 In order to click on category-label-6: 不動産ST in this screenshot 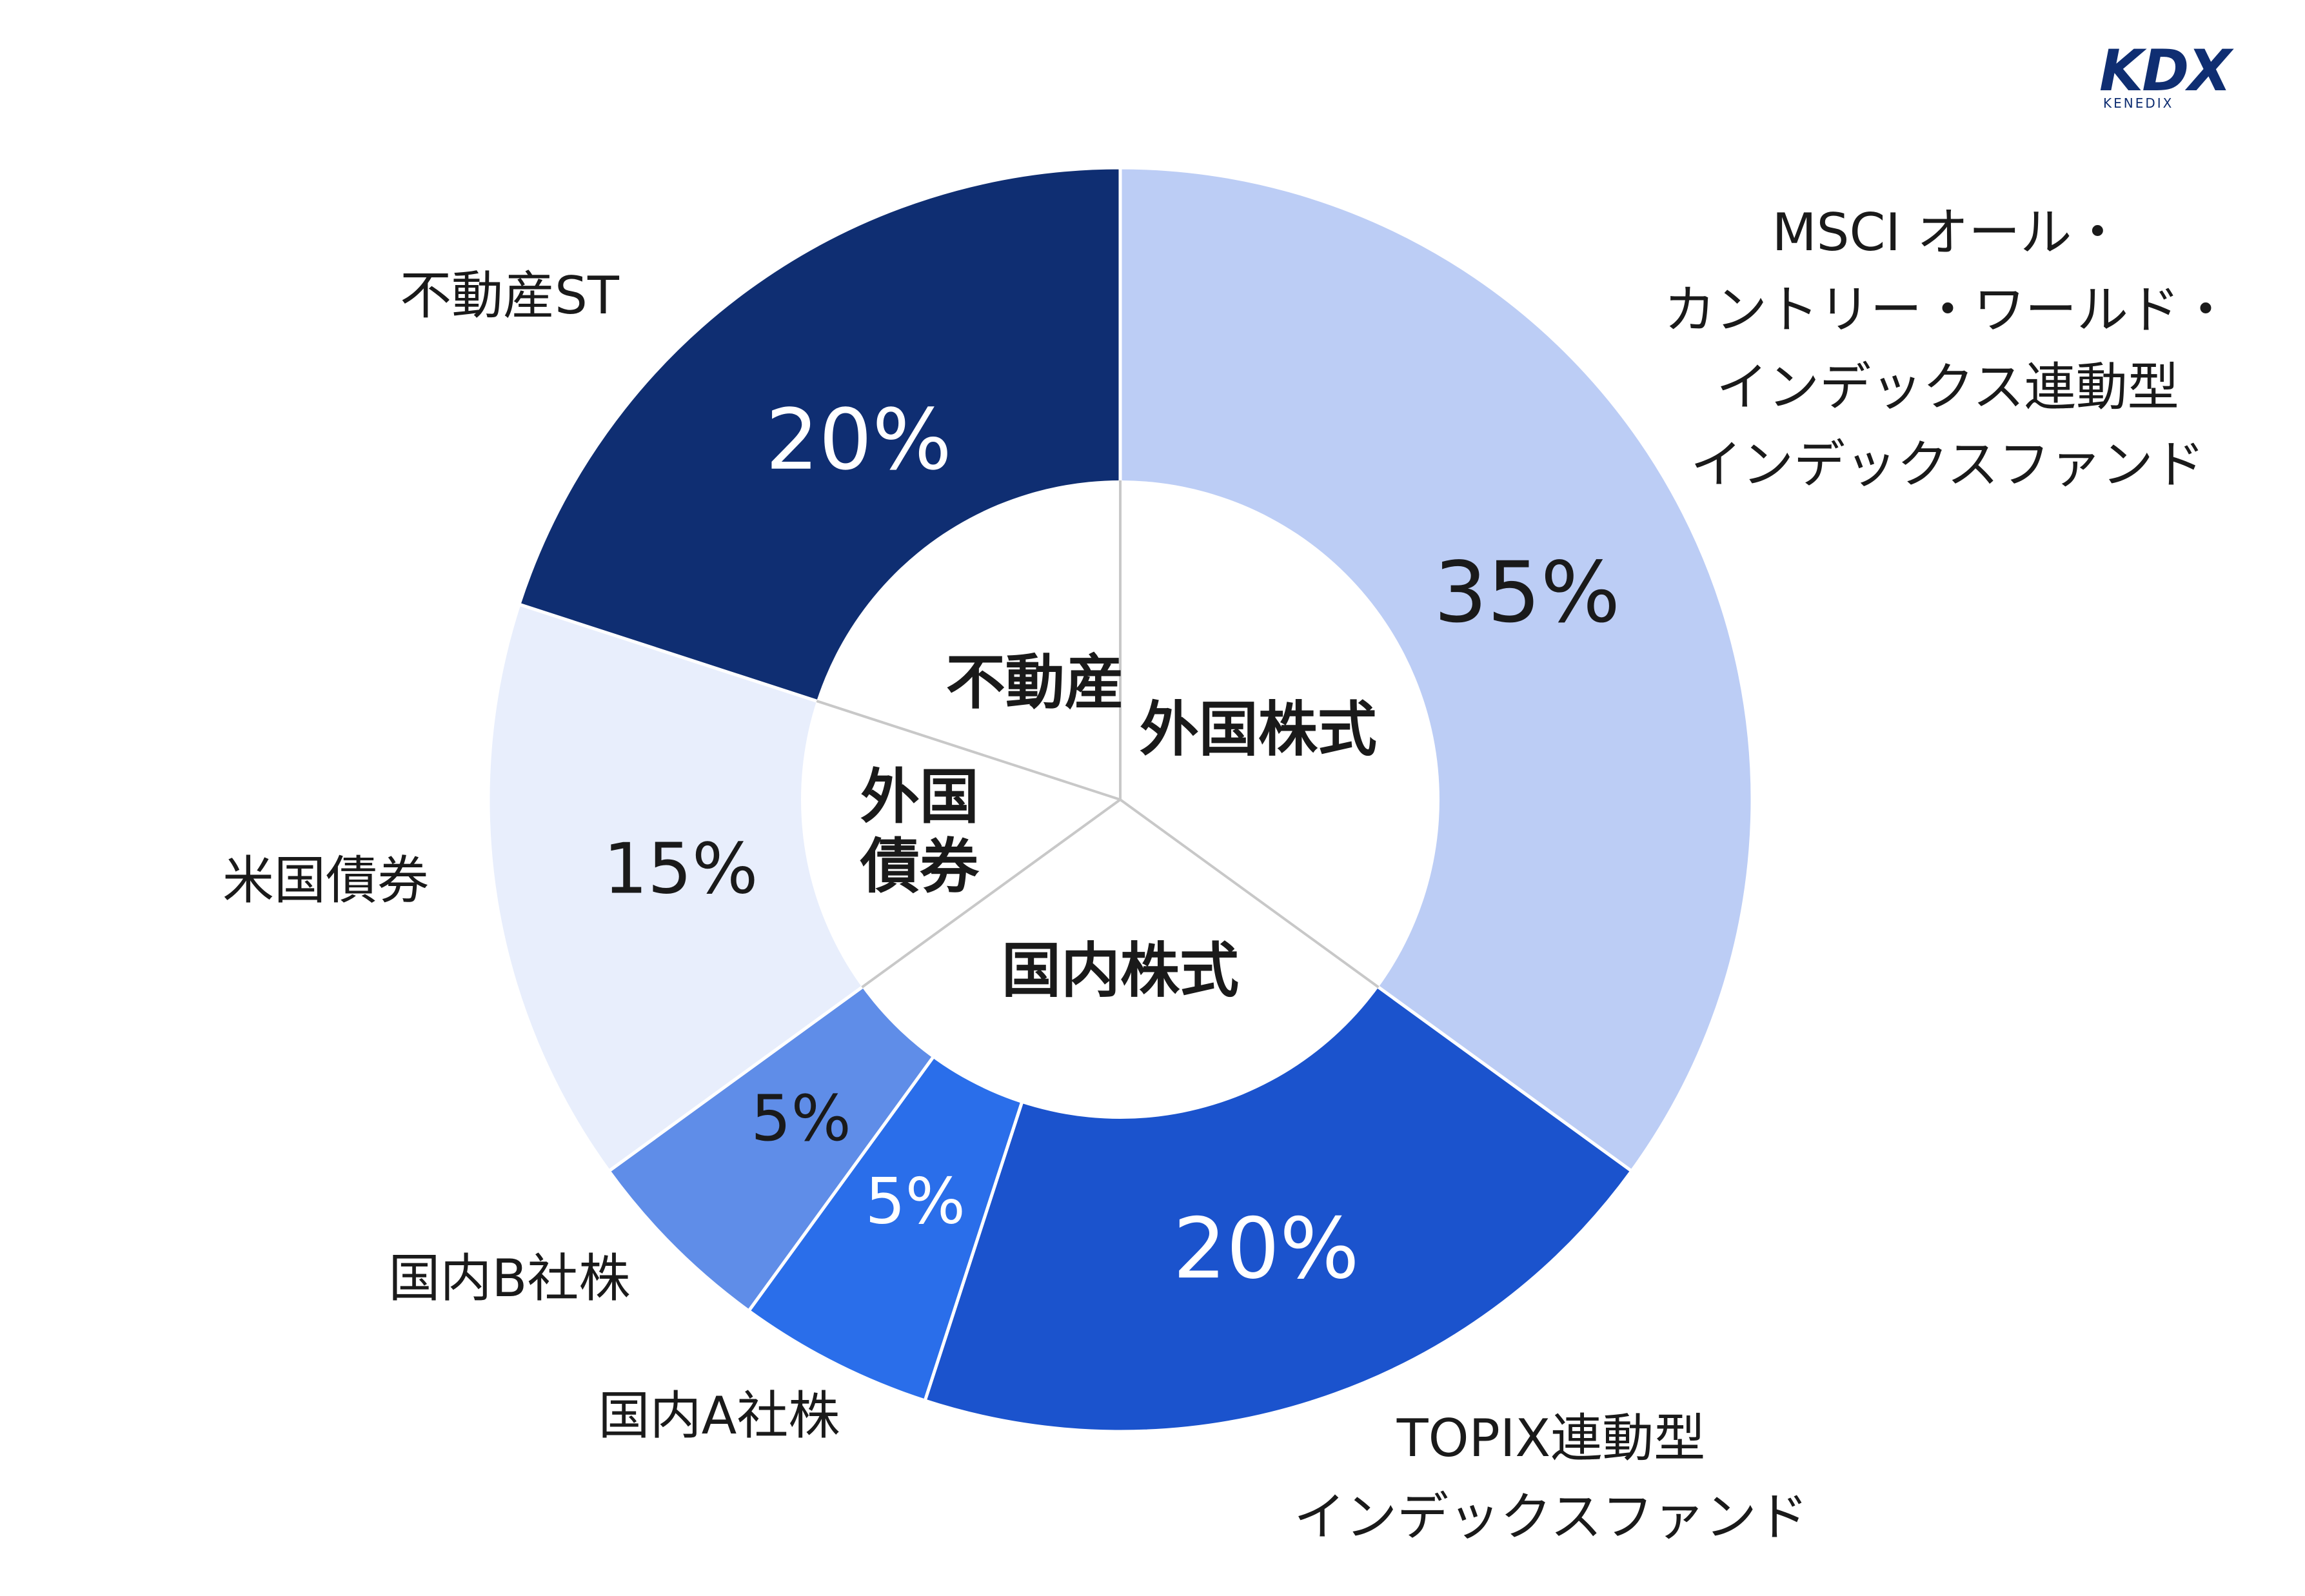, I will do `click(510, 296)`.